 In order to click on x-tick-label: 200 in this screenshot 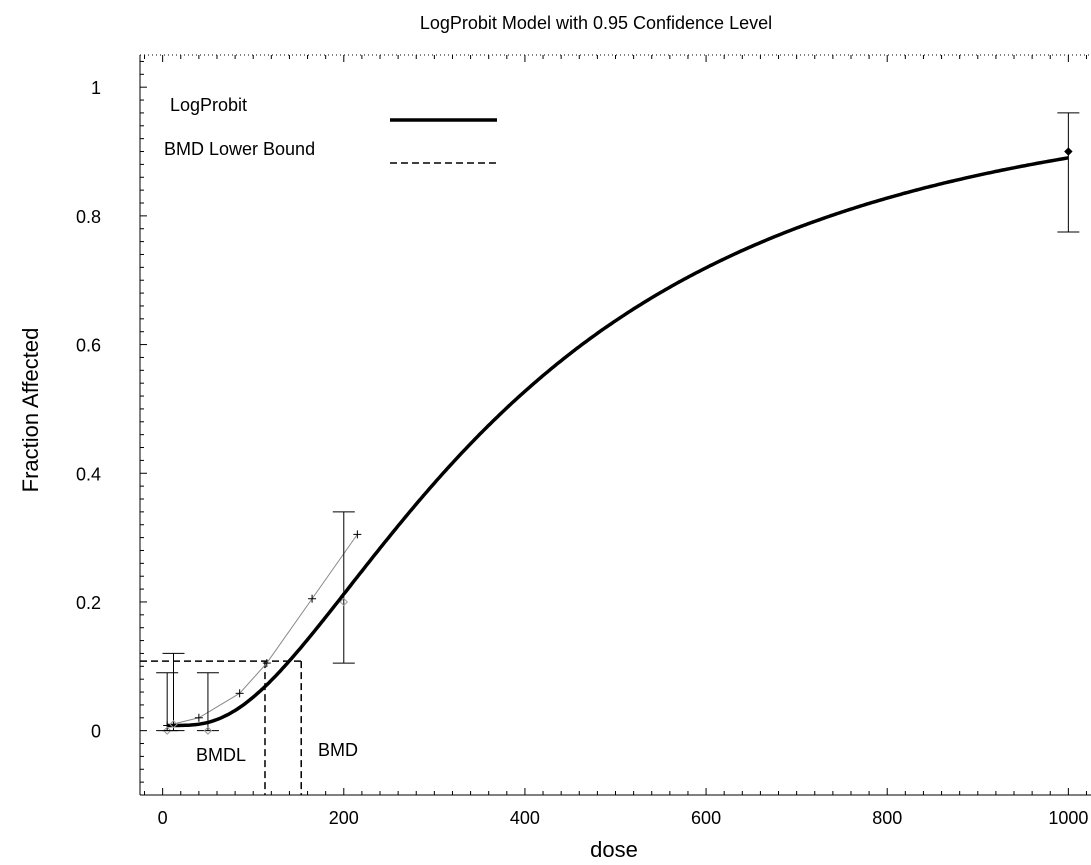, I will do `click(344, 818)`.